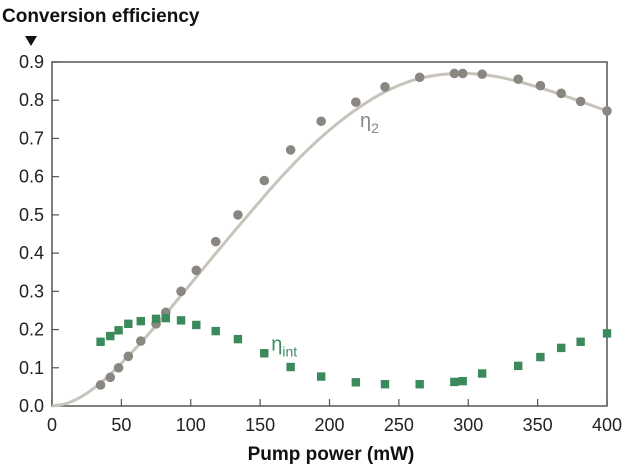  Describe the element at coordinates (52, 425) in the screenshot. I see `x-tick-label: 0` at that location.